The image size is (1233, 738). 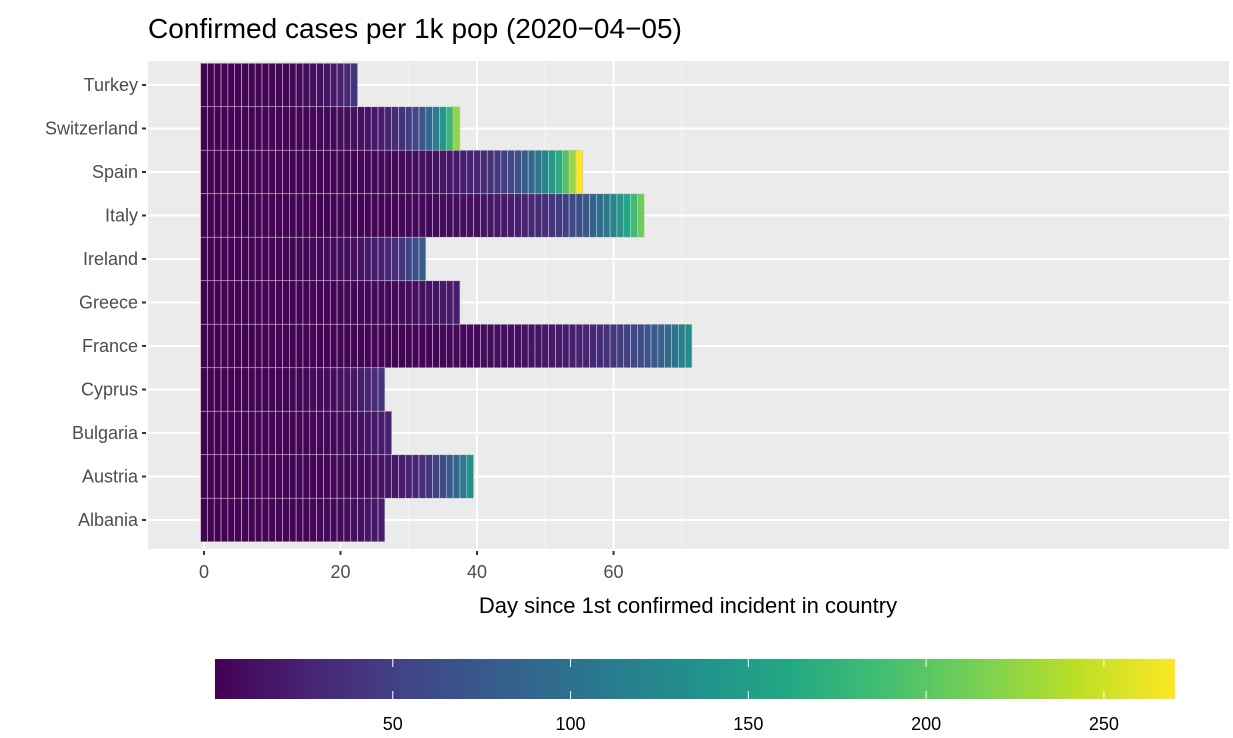 I want to click on x-tick-label: 40, so click(x=477, y=572).